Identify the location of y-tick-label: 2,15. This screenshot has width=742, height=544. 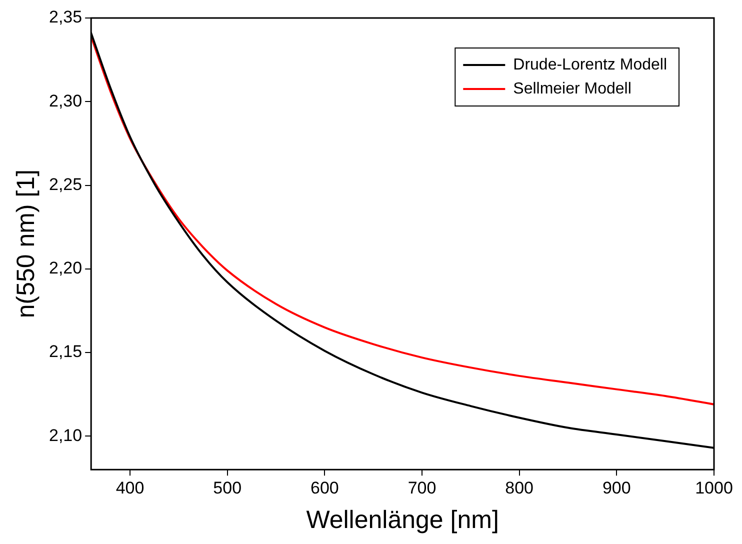
(65, 352).